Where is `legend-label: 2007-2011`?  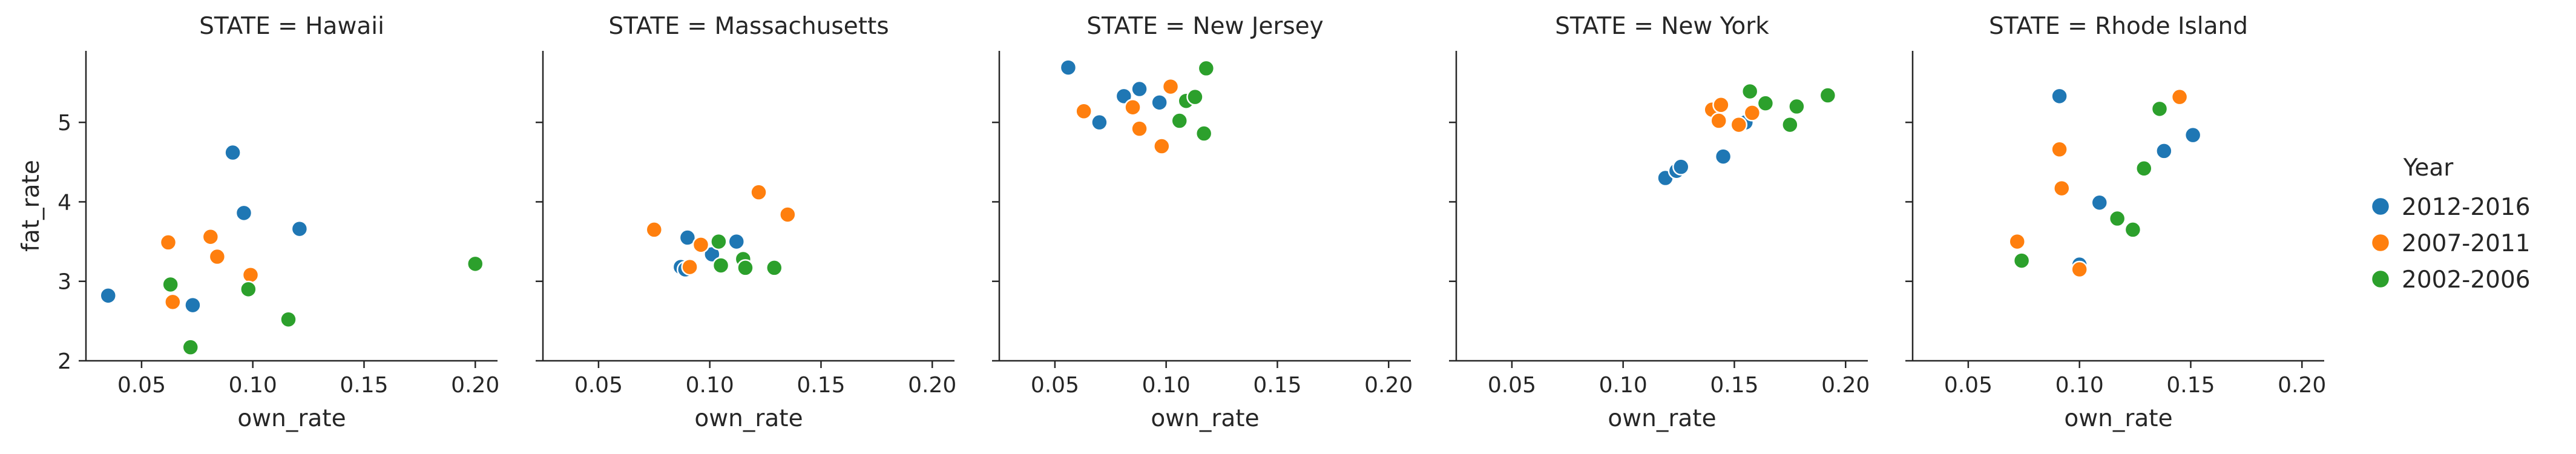 legend-label: 2007-2011 is located at coordinates (2466, 243).